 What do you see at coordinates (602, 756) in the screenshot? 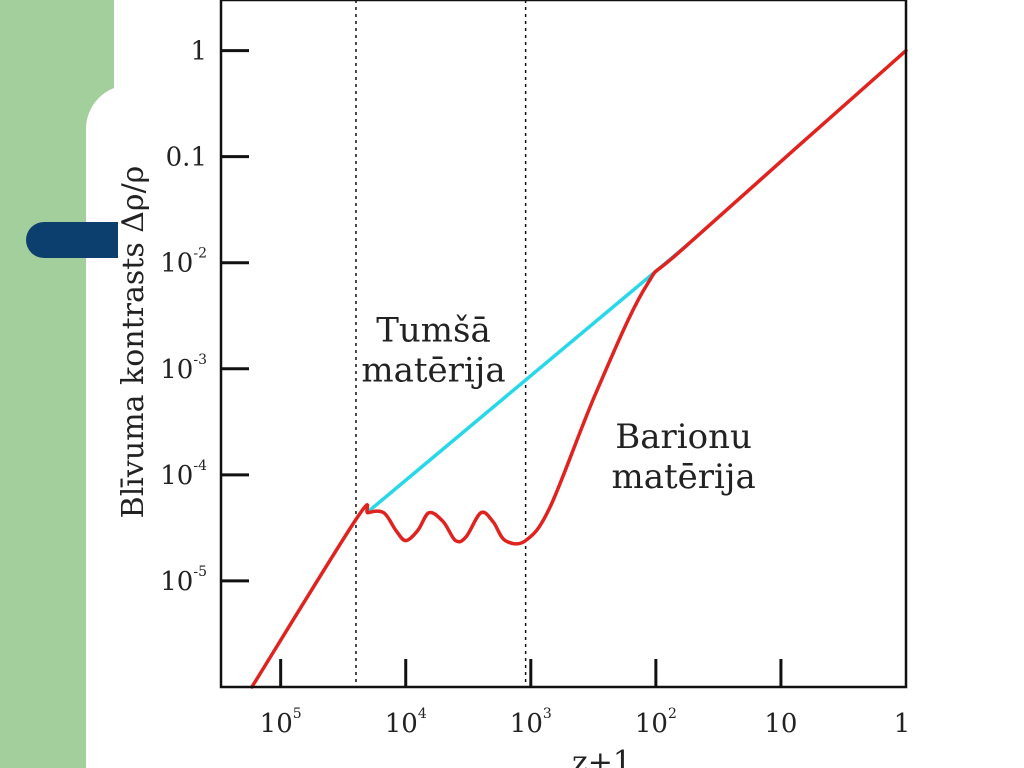
I see `x-axis-label: z+1` at bounding box center [602, 756].